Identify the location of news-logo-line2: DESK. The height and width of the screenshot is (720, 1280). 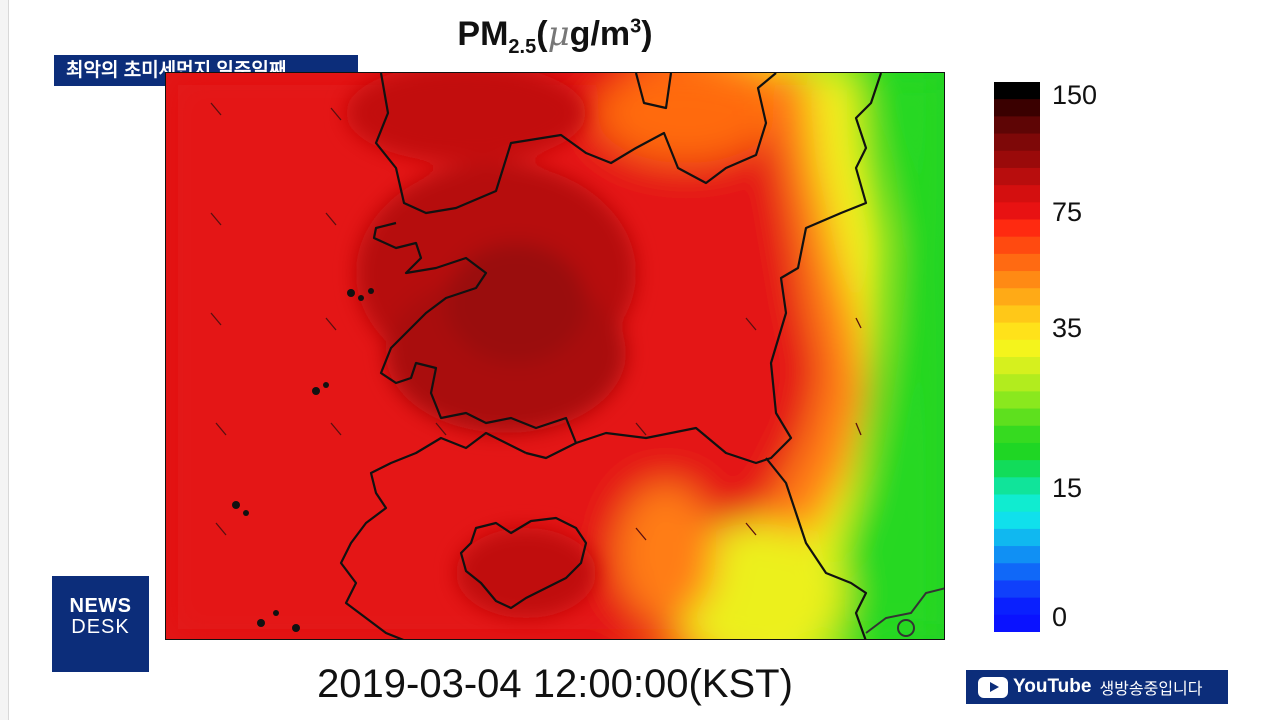
(100, 627).